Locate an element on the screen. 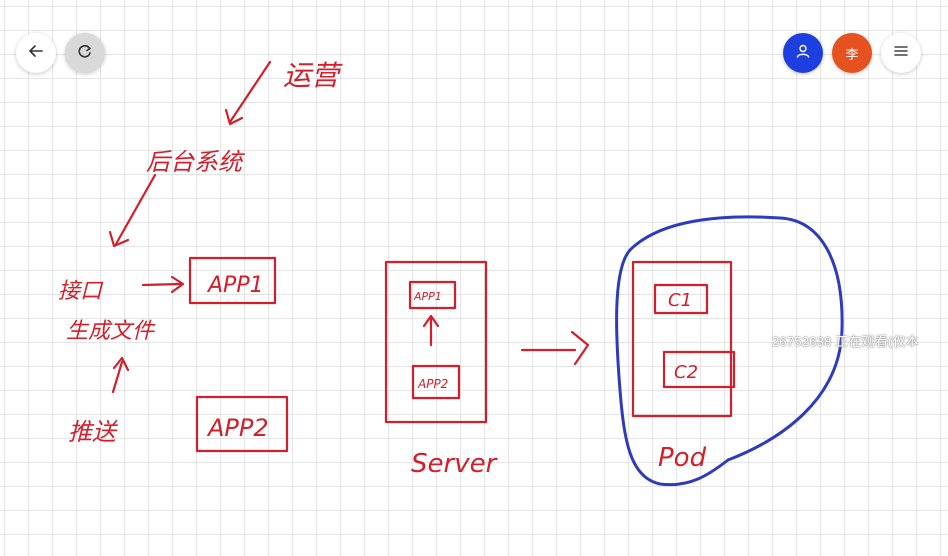  server-label: Server is located at coordinates (455, 464).